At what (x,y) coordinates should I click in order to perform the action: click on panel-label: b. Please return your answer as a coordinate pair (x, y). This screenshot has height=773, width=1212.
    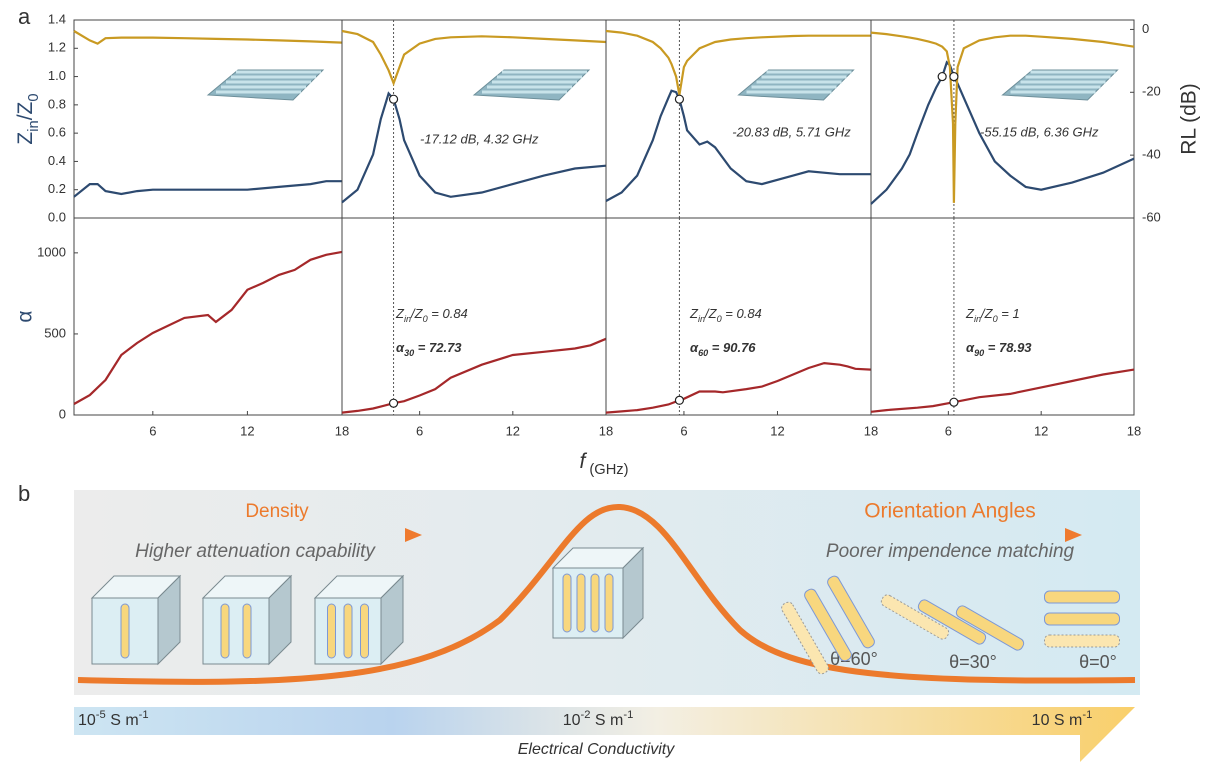
    Looking at the image, I should click on (24, 493).